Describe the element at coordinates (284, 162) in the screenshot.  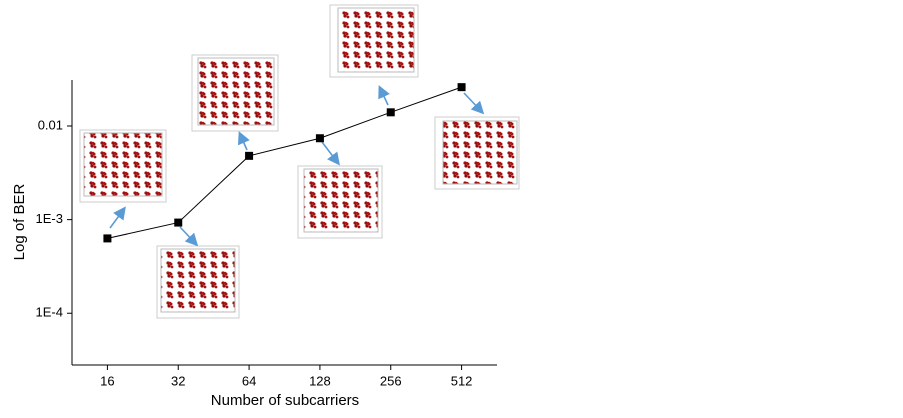
I see `series-line` at that location.